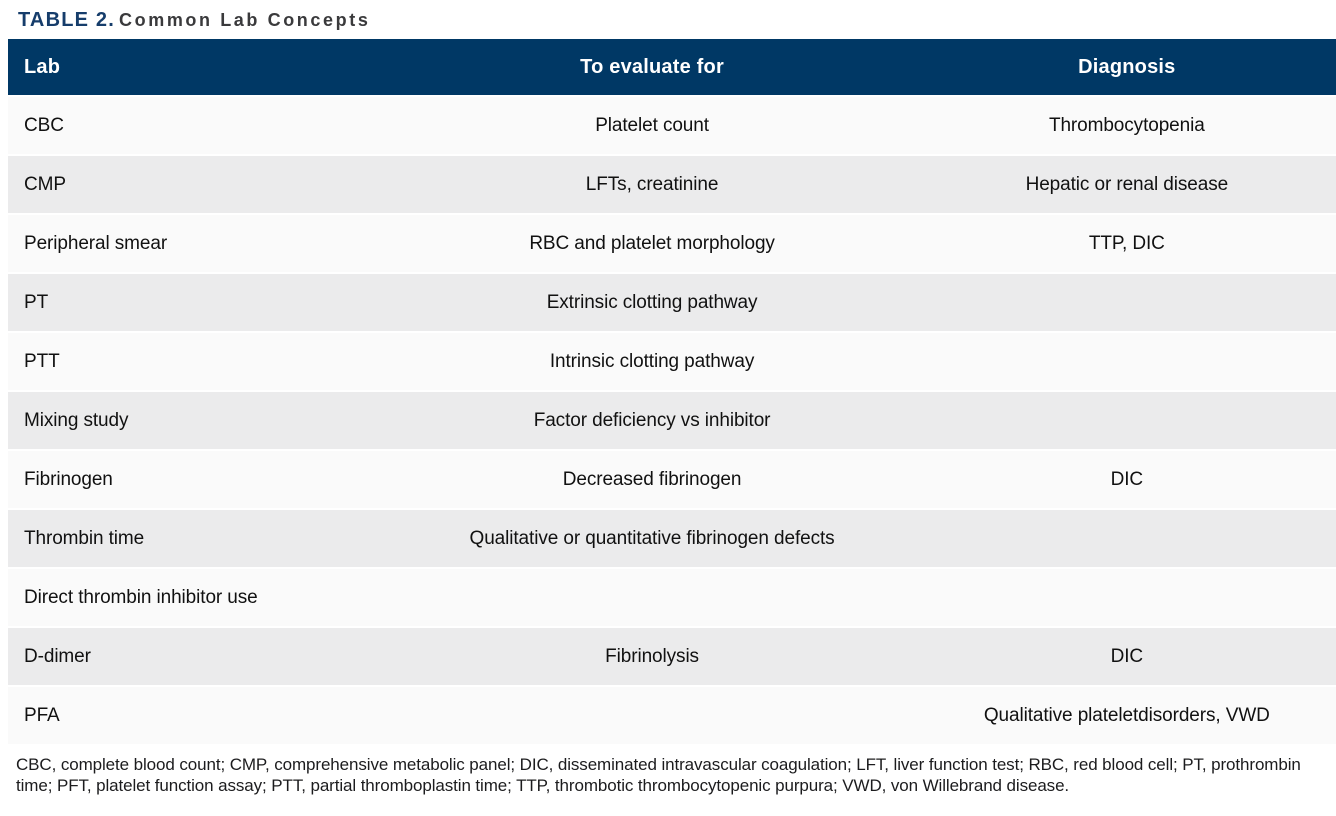 This screenshot has height=816, width=1336. I want to click on cell-evaluate: RBC and platelet morphology, so click(652, 244).